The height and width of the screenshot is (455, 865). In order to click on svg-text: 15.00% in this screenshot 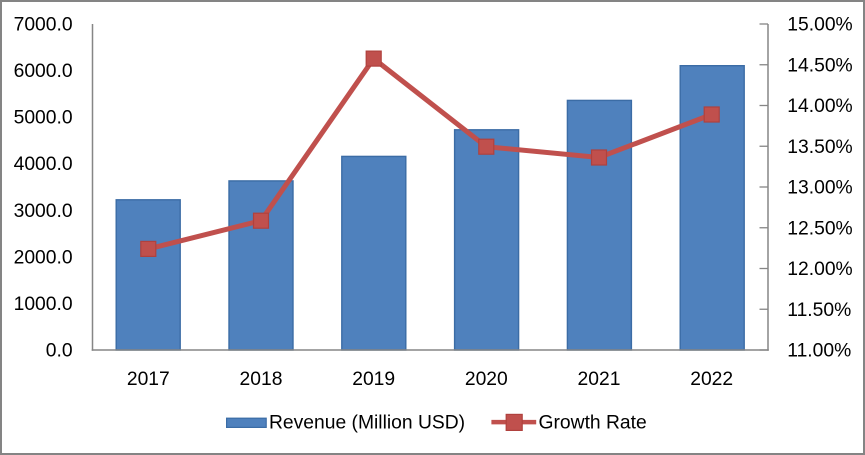, I will do `click(819, 25)`.